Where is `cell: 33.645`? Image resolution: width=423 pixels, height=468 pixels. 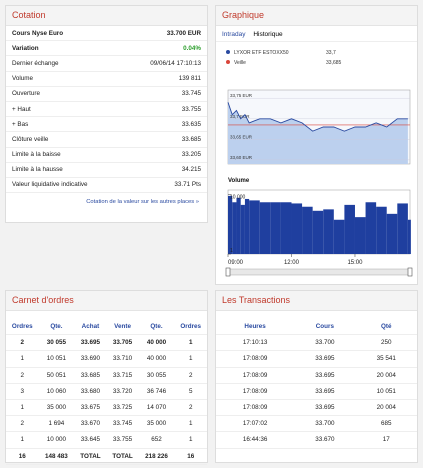
cell: 33.645 is located at coordinates (90, 440).